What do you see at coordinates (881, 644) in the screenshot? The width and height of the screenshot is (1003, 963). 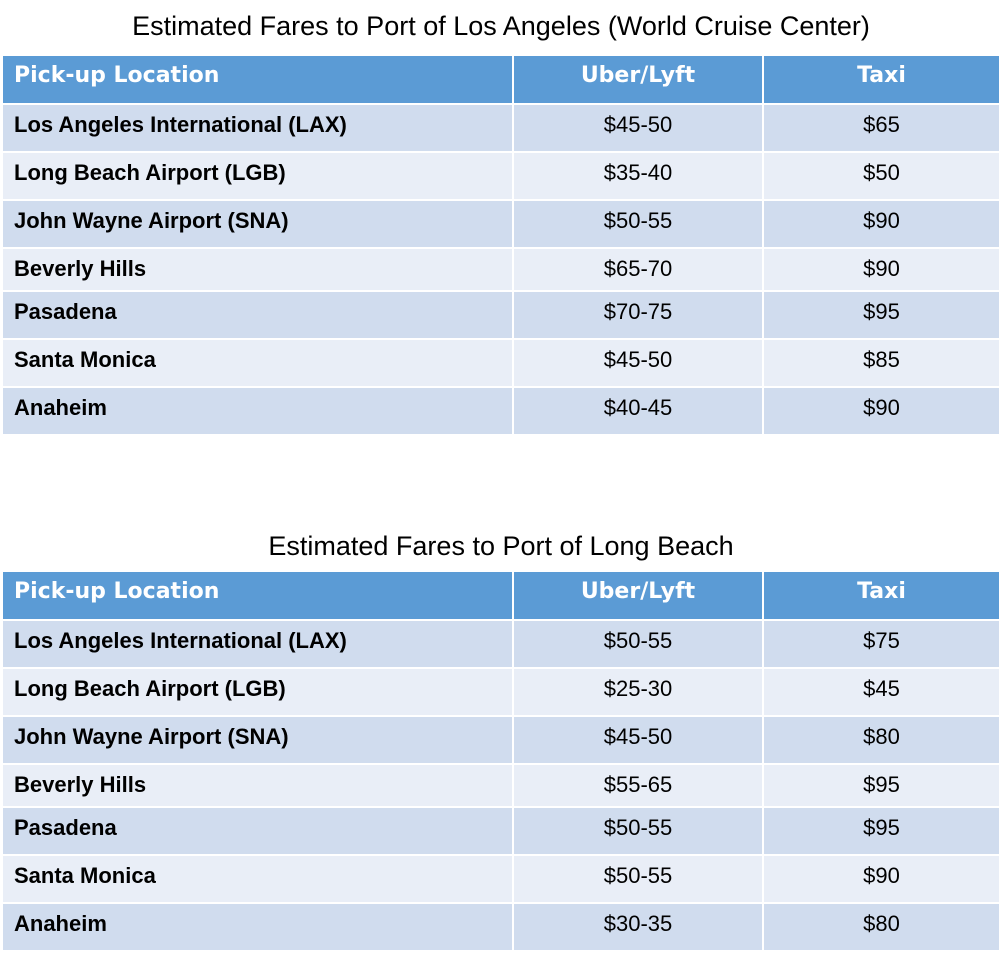 I see `taxi-fare-cell: $75` at bounding box center [881, 644].